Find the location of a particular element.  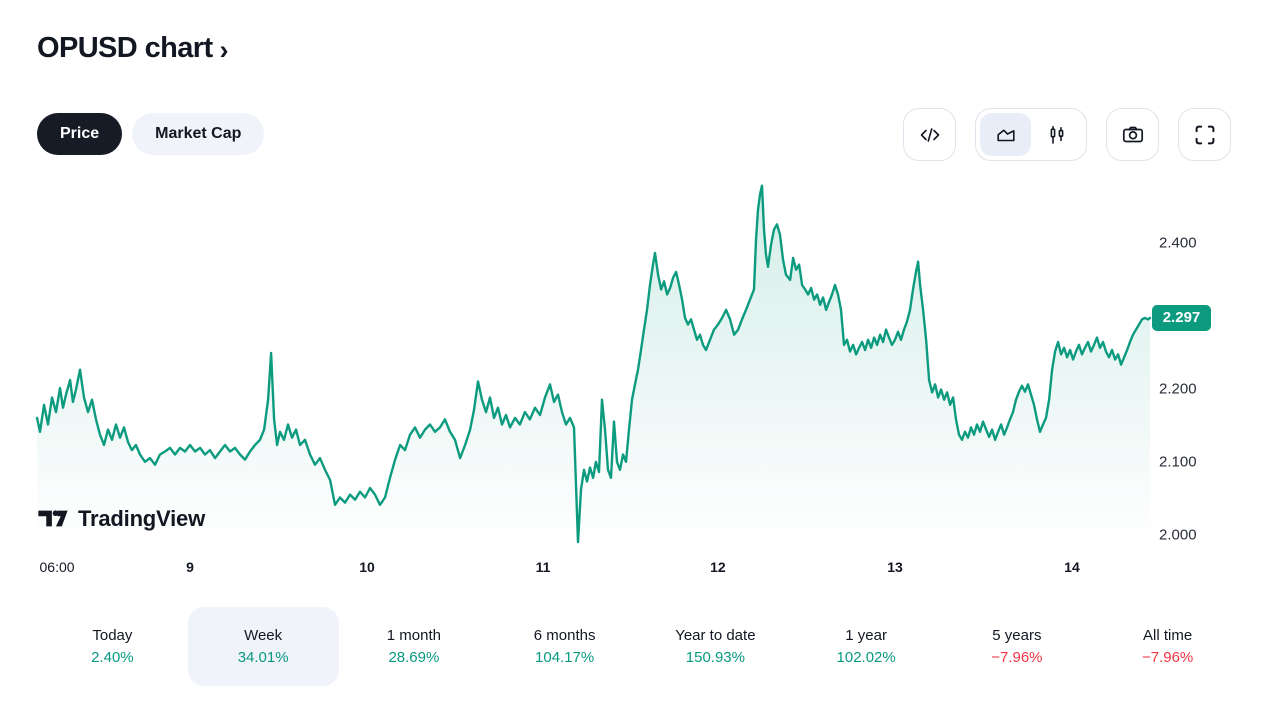

candles-icon is located at coordinates (1056, 134).